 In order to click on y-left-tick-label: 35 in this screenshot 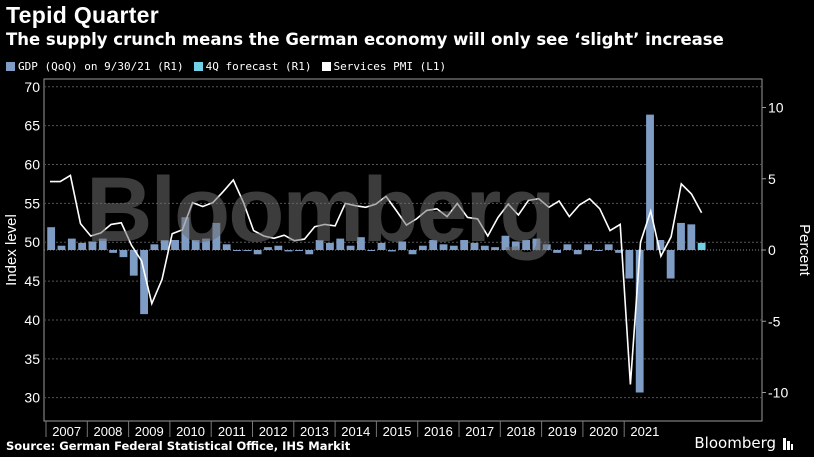, I will do `click(32, 359)`.